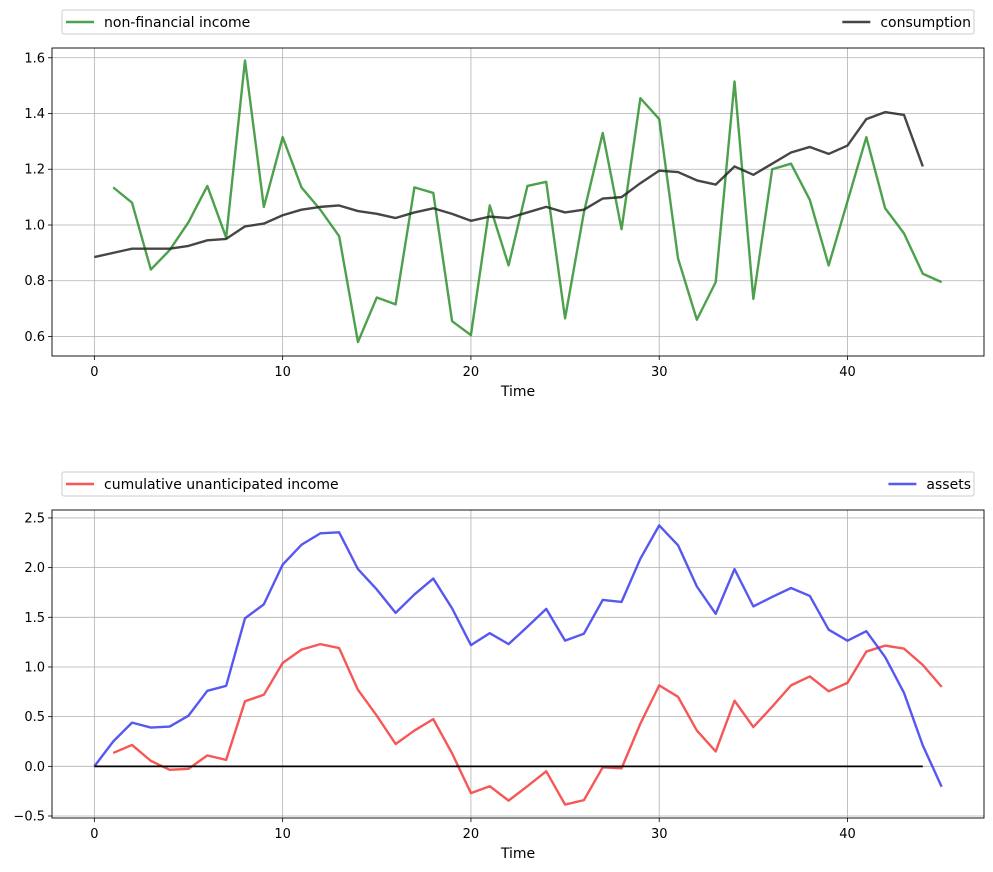 This screenshot has width=993, height=872. I want to click on top-x-axis-label: Time, so click(517, 392).